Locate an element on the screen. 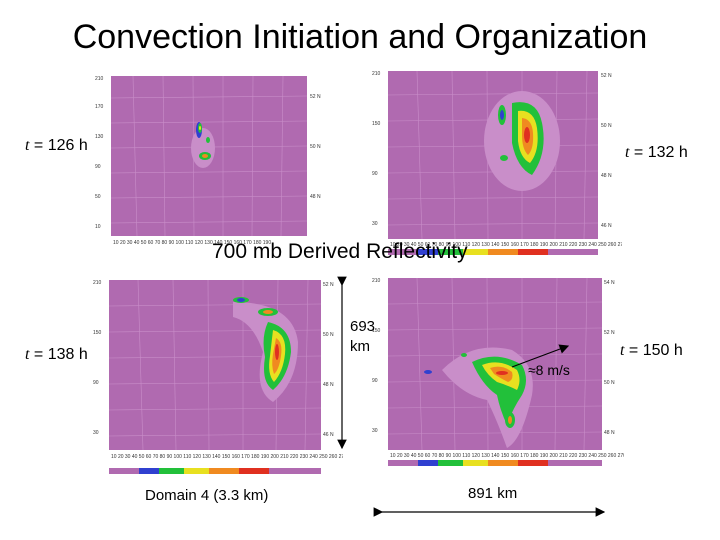 Image resolution: width=720 pixels, height=540 pixels. height-label: 693 km is located at coordinates (362, 337).